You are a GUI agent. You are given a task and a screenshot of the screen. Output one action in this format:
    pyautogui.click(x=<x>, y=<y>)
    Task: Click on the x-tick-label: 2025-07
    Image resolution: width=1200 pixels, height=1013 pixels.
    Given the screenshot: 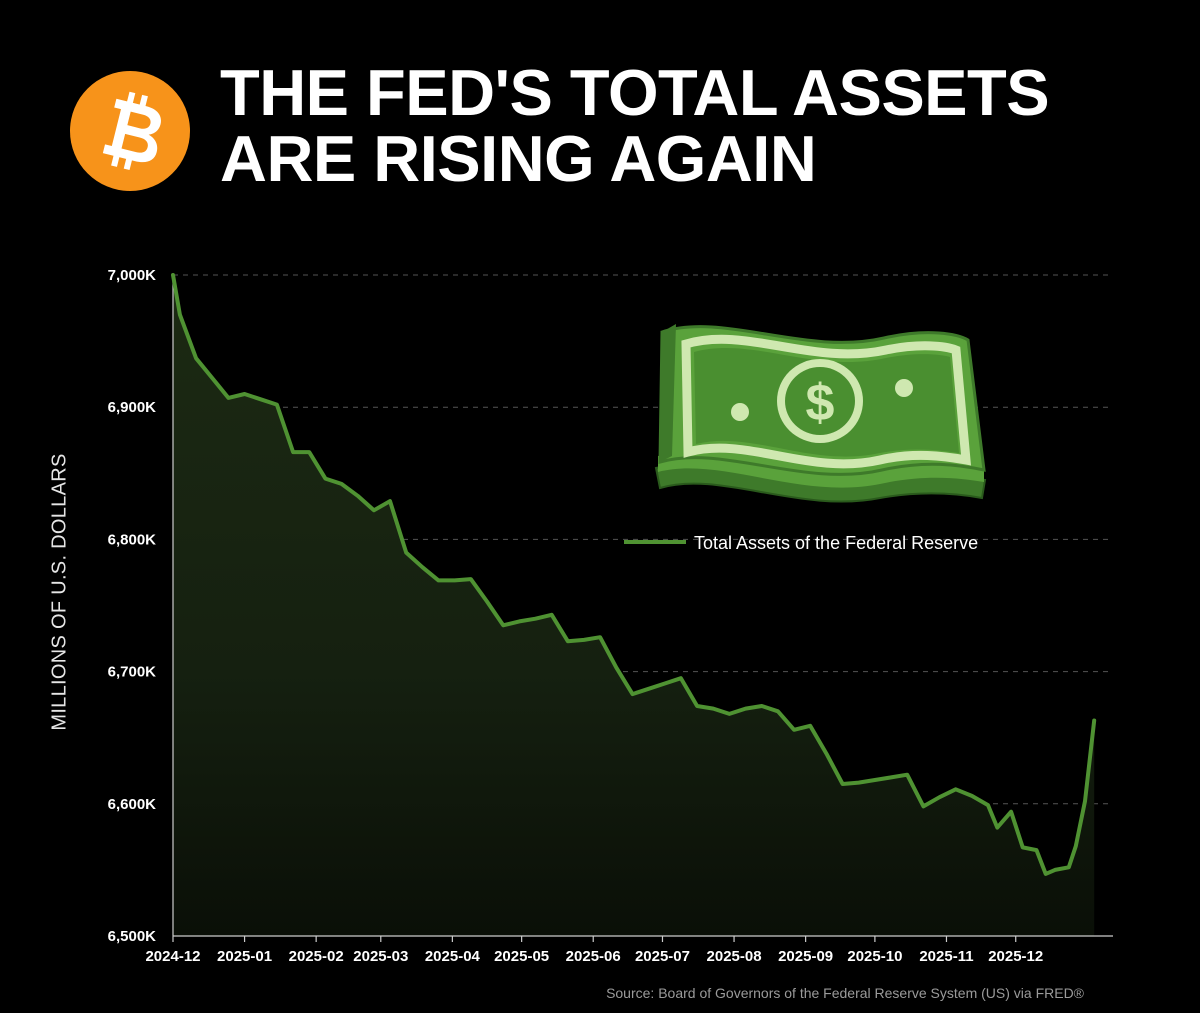 What is the action you would take?
    pyautogui.click(x=662, y=956)
    